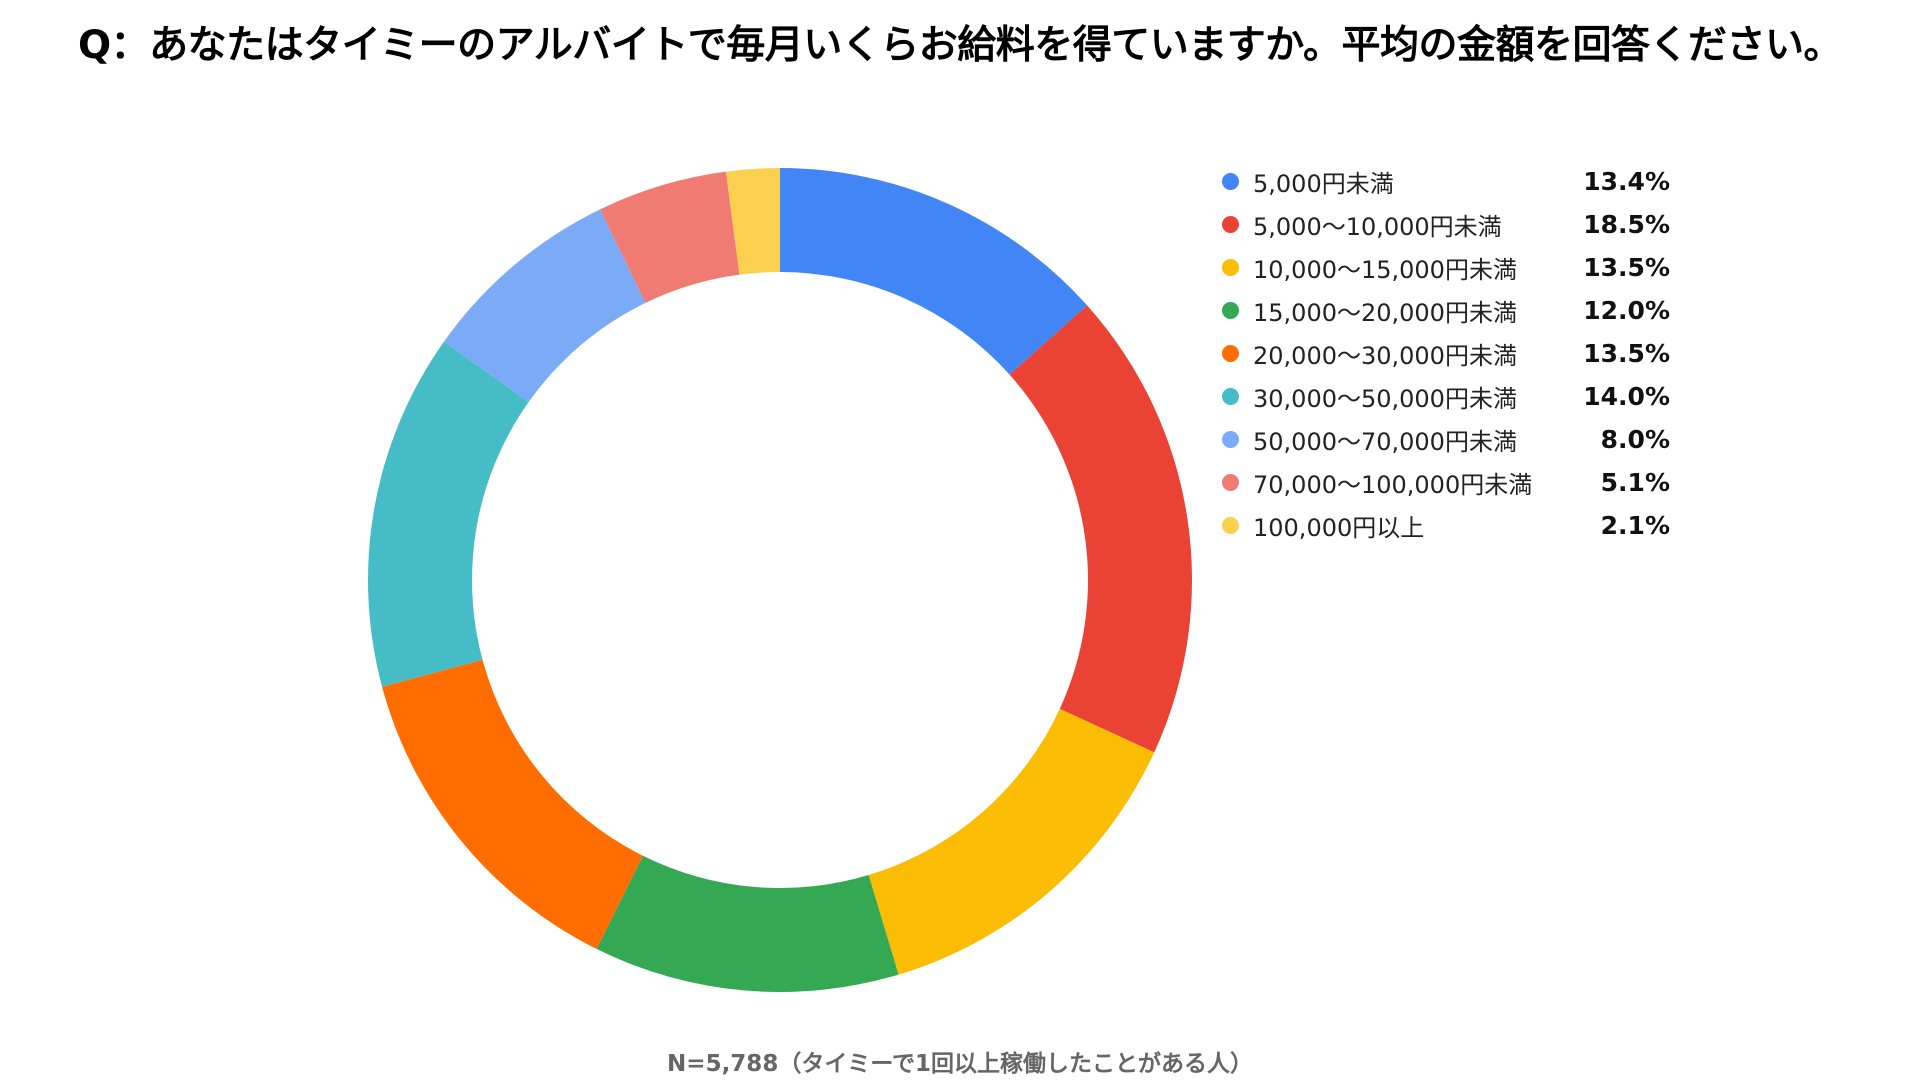  I want to click on legend-value: 14.0%, so click(1626, 396).